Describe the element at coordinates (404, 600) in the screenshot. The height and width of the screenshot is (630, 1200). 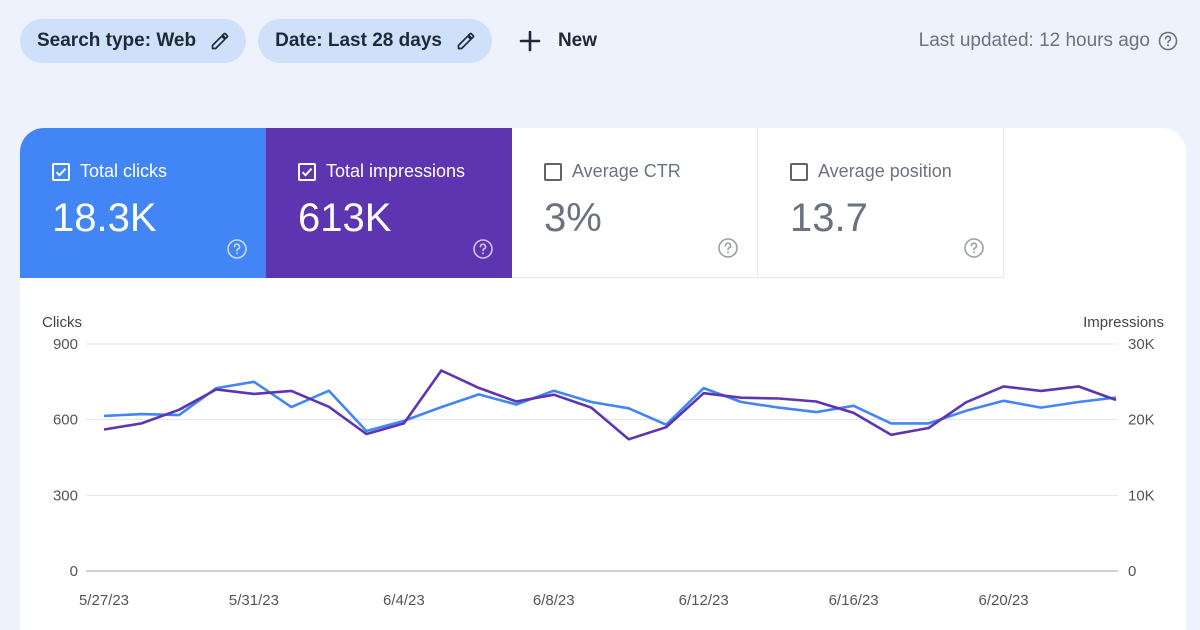
I see `x-tick-label: 6/4/23` at that location.